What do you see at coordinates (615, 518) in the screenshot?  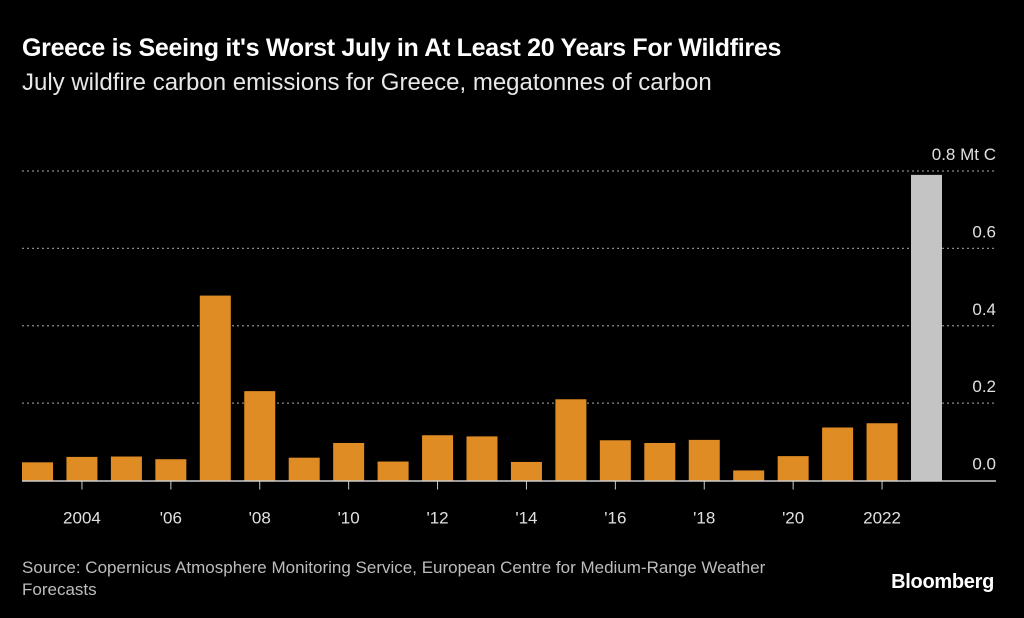 I see `x-tick-label: '16` at bounding box center [615, 518].